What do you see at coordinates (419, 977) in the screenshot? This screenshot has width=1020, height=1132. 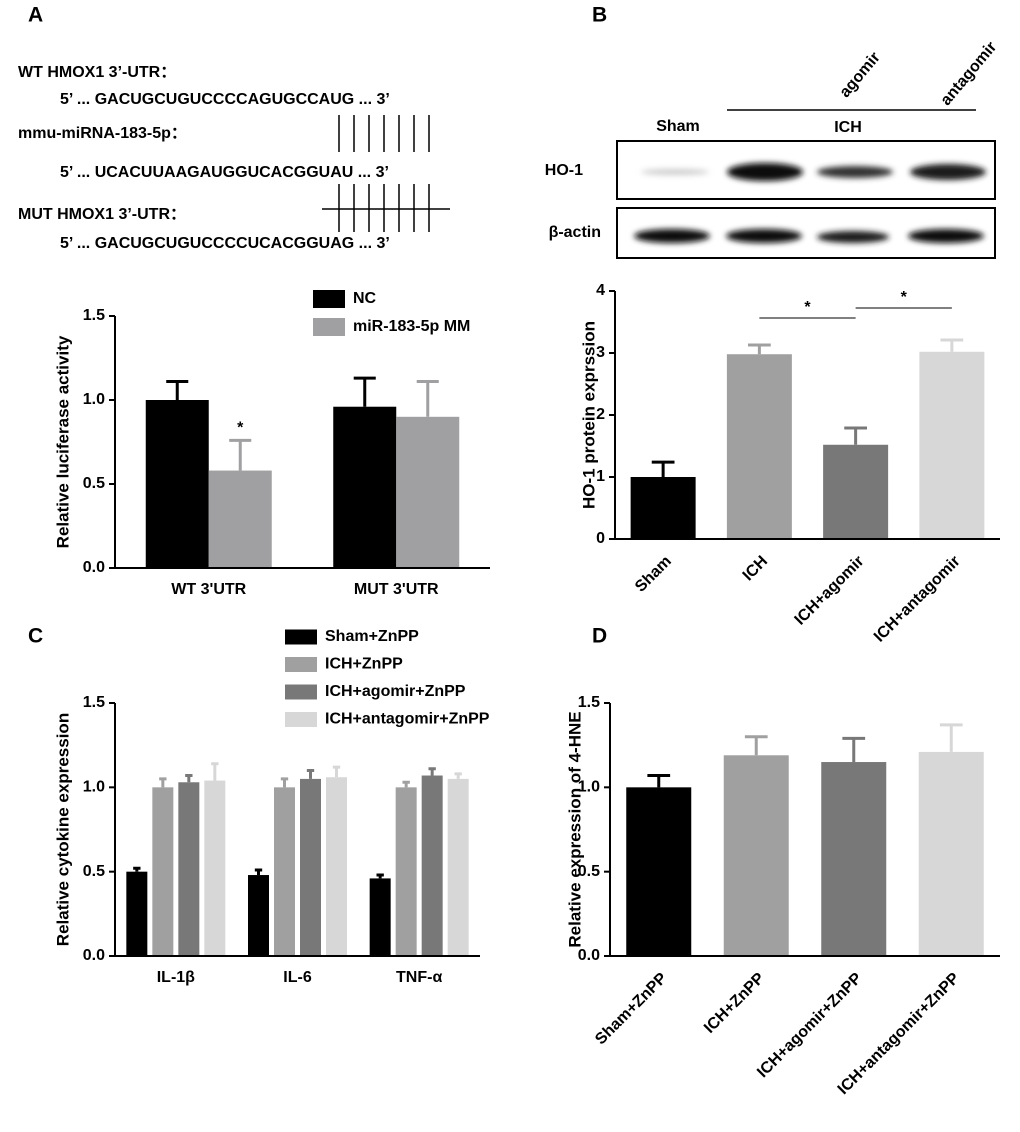 I see `x-tick-label: TNF-α` at bounding box center [419, 977].